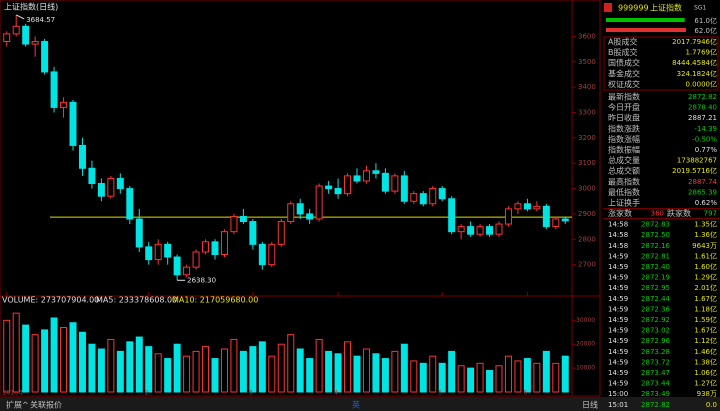  Describe the element at coordinates (356, 405) in the screenshot. I see `ime-indicator: 英` at that location.